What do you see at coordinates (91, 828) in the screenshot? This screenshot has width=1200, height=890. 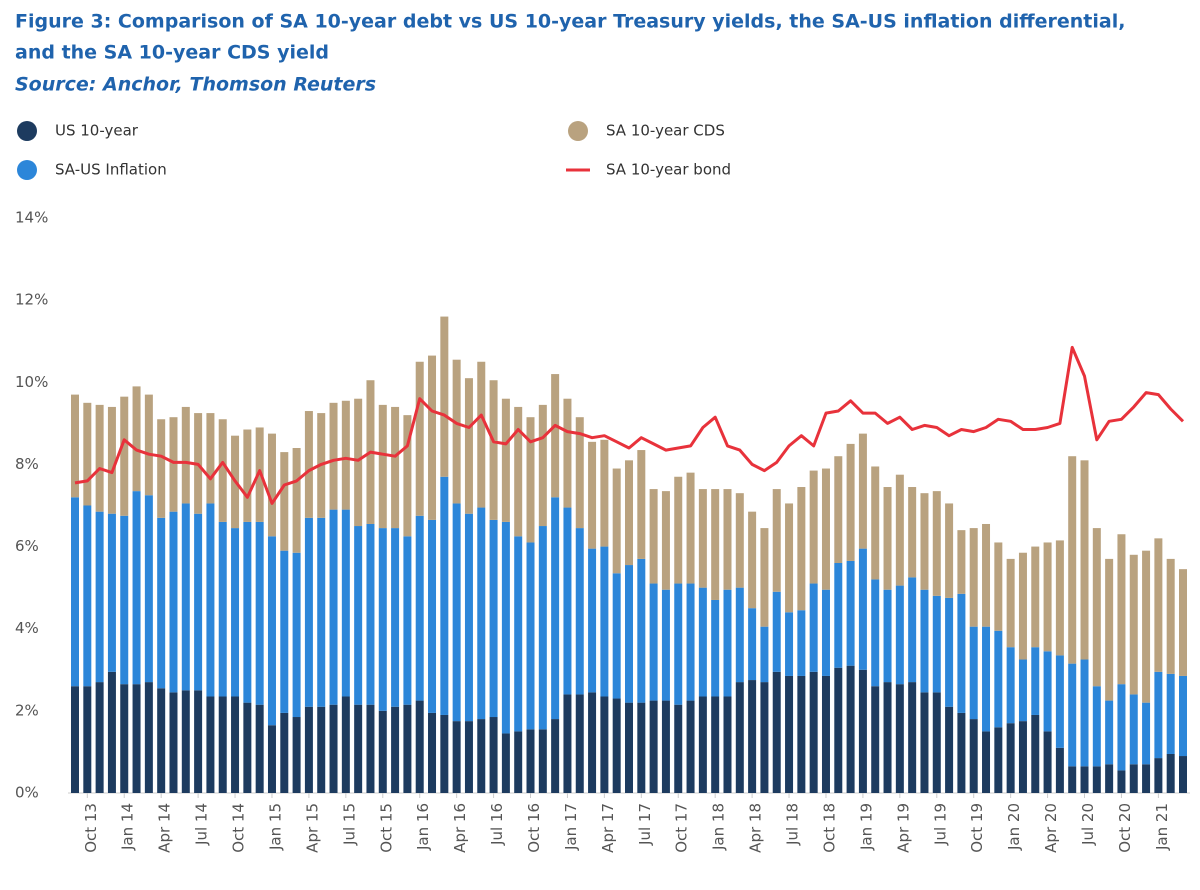 I see `x-tick-label: Oct 13` at bounding box center [91, 828].